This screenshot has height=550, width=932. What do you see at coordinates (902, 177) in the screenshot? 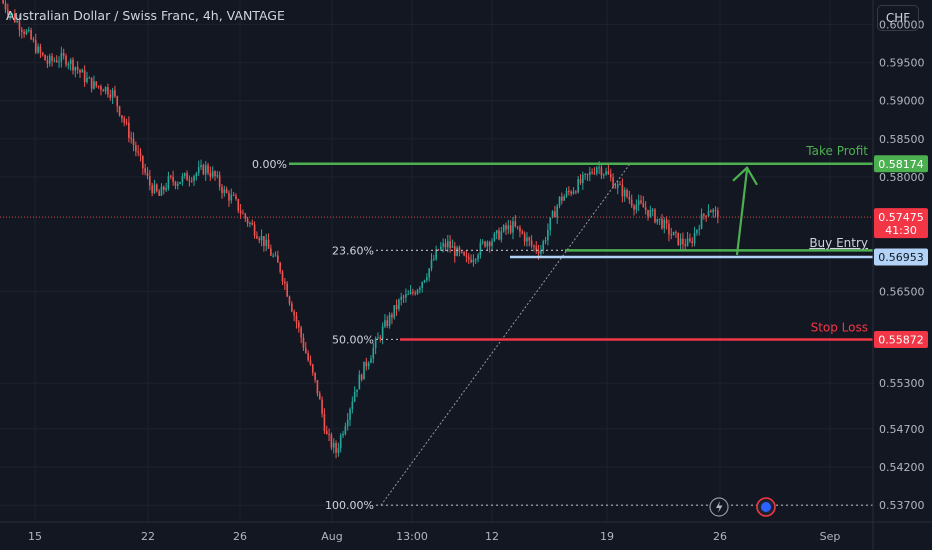
I see `price-tick-label: 0.58000` at bounding box center [902, 177].